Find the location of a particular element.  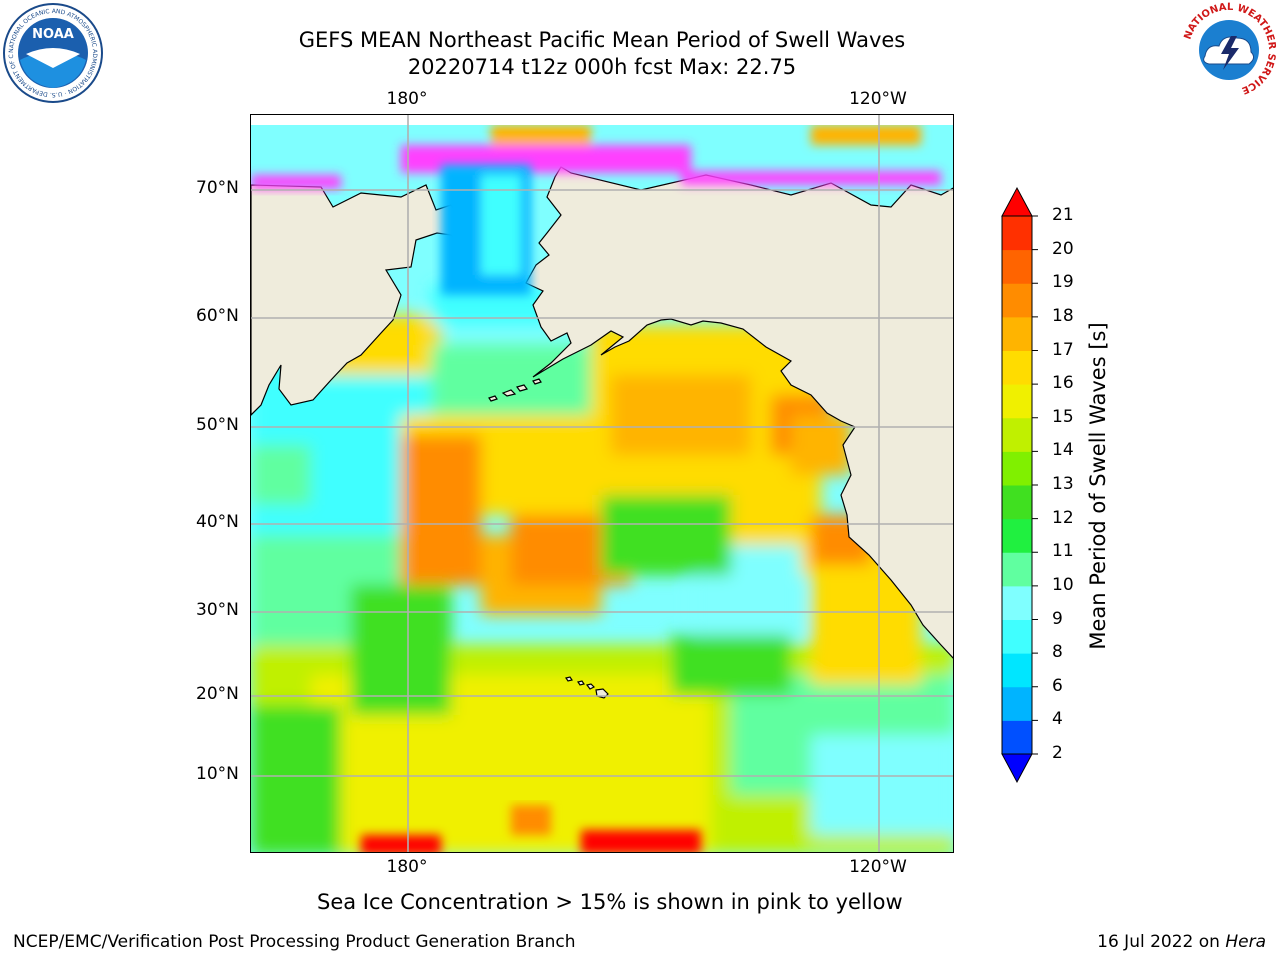

footer-host: Hera is located at coordinates (1245, 942).